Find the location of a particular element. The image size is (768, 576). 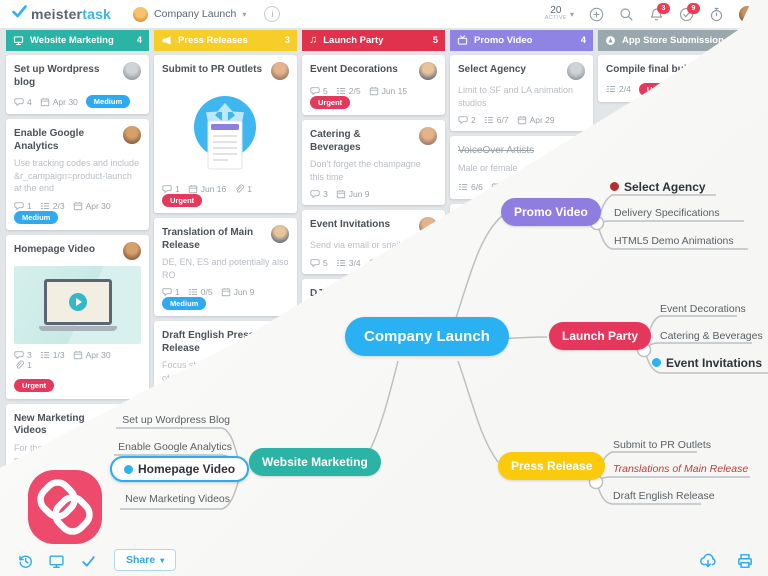

card-title: Homepage Video is located at coordinates (54, 249).